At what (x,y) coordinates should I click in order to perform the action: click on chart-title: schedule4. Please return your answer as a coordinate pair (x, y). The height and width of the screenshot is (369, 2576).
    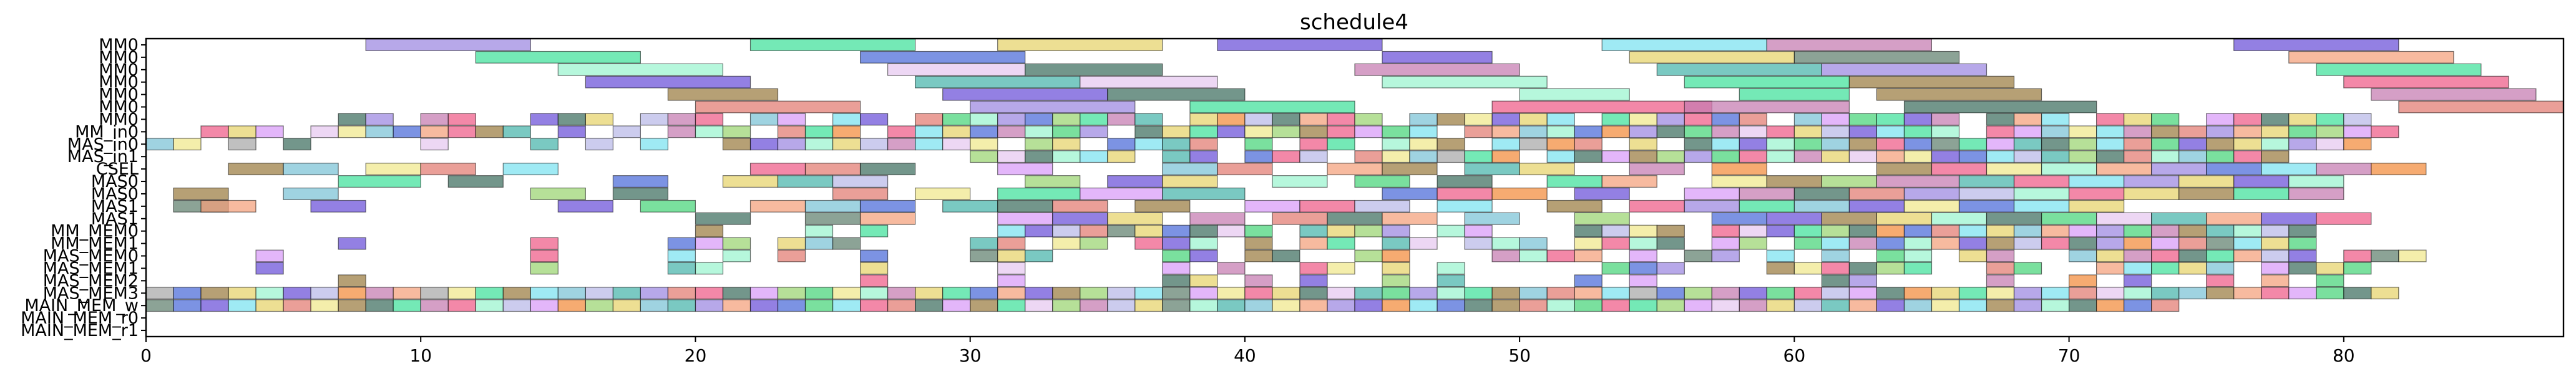
    Looking at the image, I should click on (1354, 23).